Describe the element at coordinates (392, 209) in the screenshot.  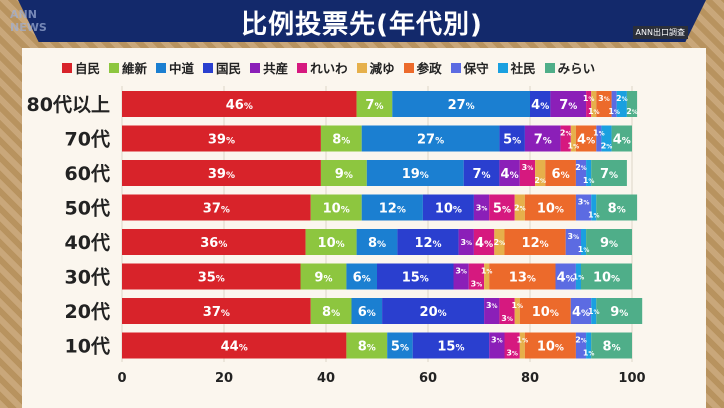
I see `data-label: 12%` at that location.